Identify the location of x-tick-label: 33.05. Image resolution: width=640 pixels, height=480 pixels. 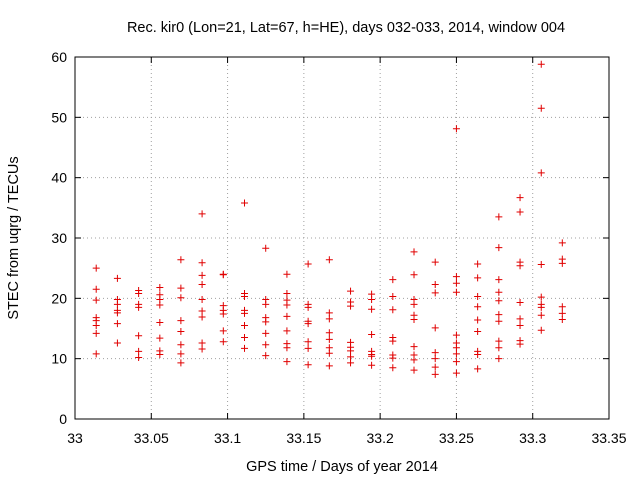
(151, 438).